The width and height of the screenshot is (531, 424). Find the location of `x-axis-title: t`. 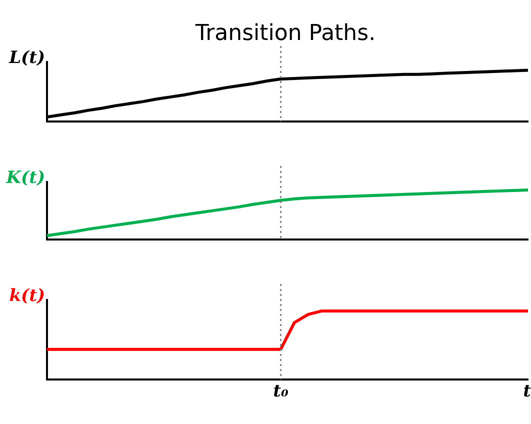

x-axis-title: t is located at coordinates (527, 392).